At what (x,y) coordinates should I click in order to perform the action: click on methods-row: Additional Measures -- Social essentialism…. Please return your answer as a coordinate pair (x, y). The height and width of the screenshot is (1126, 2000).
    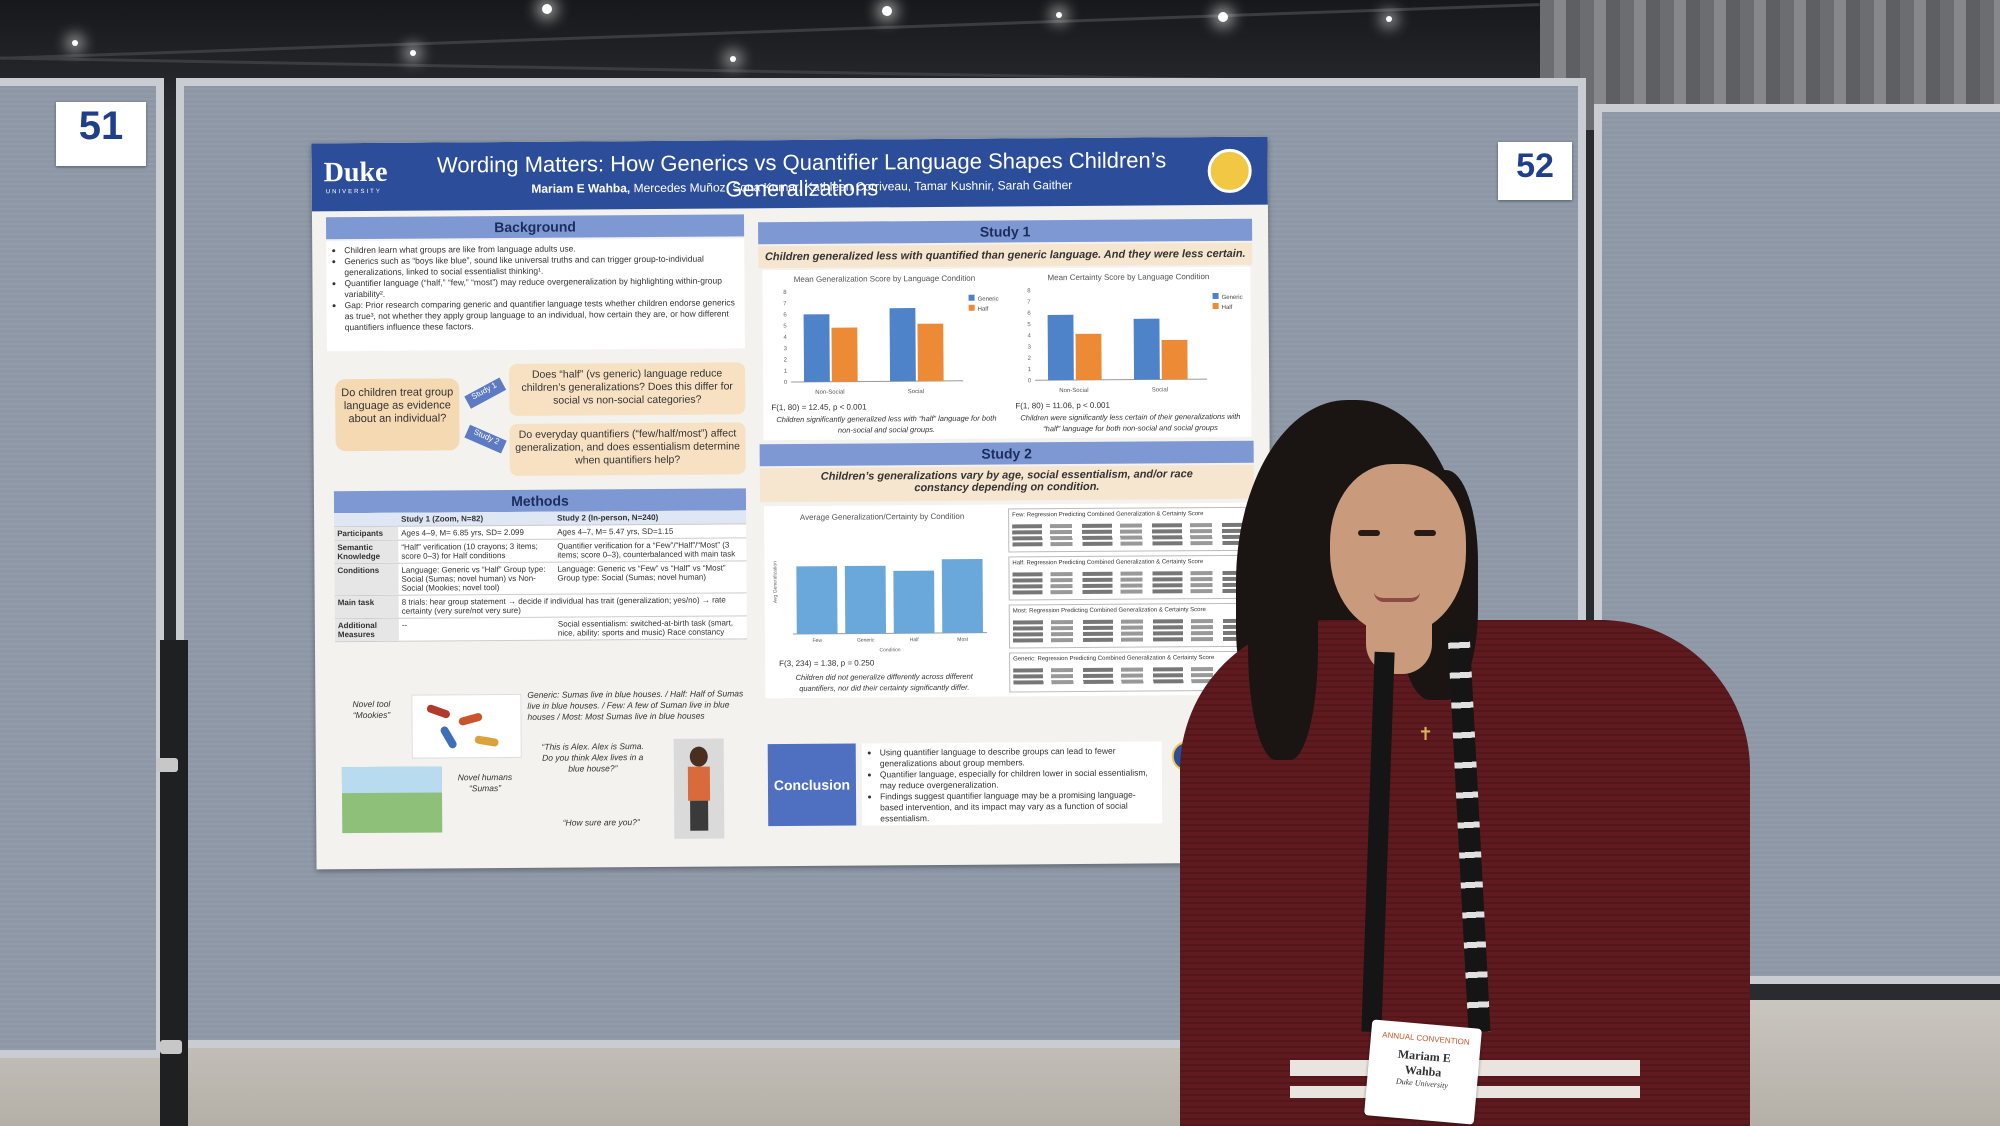
    Looking at the image, I should click on (540, 629).